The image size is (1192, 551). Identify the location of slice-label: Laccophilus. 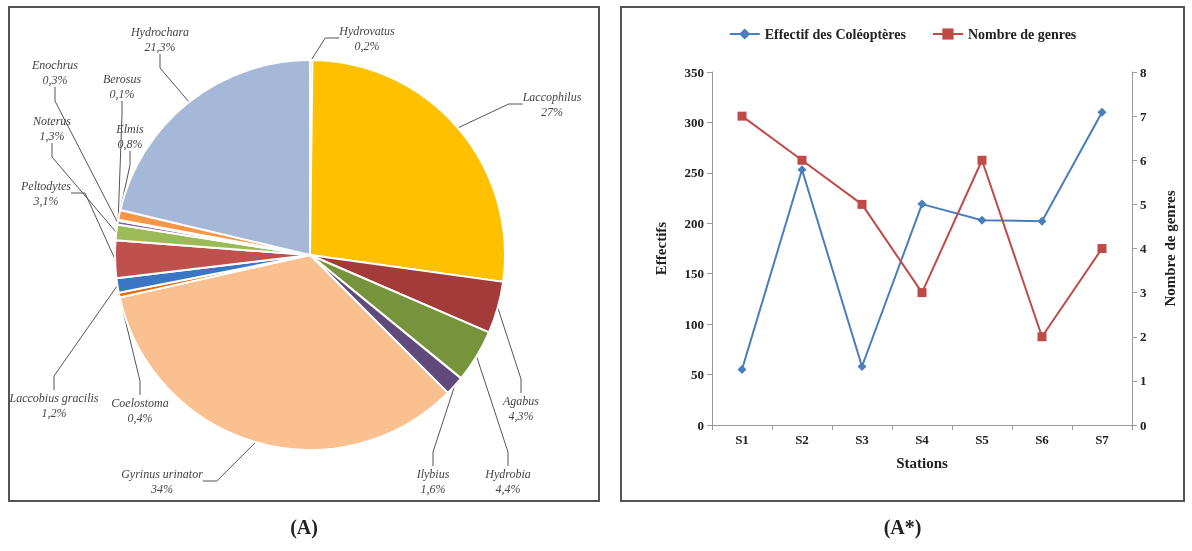
(551, 96).